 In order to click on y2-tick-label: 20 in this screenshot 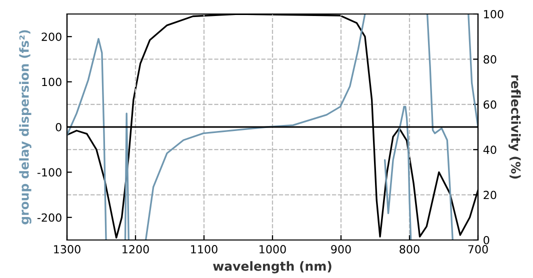, I will do `click(490, 195)`.